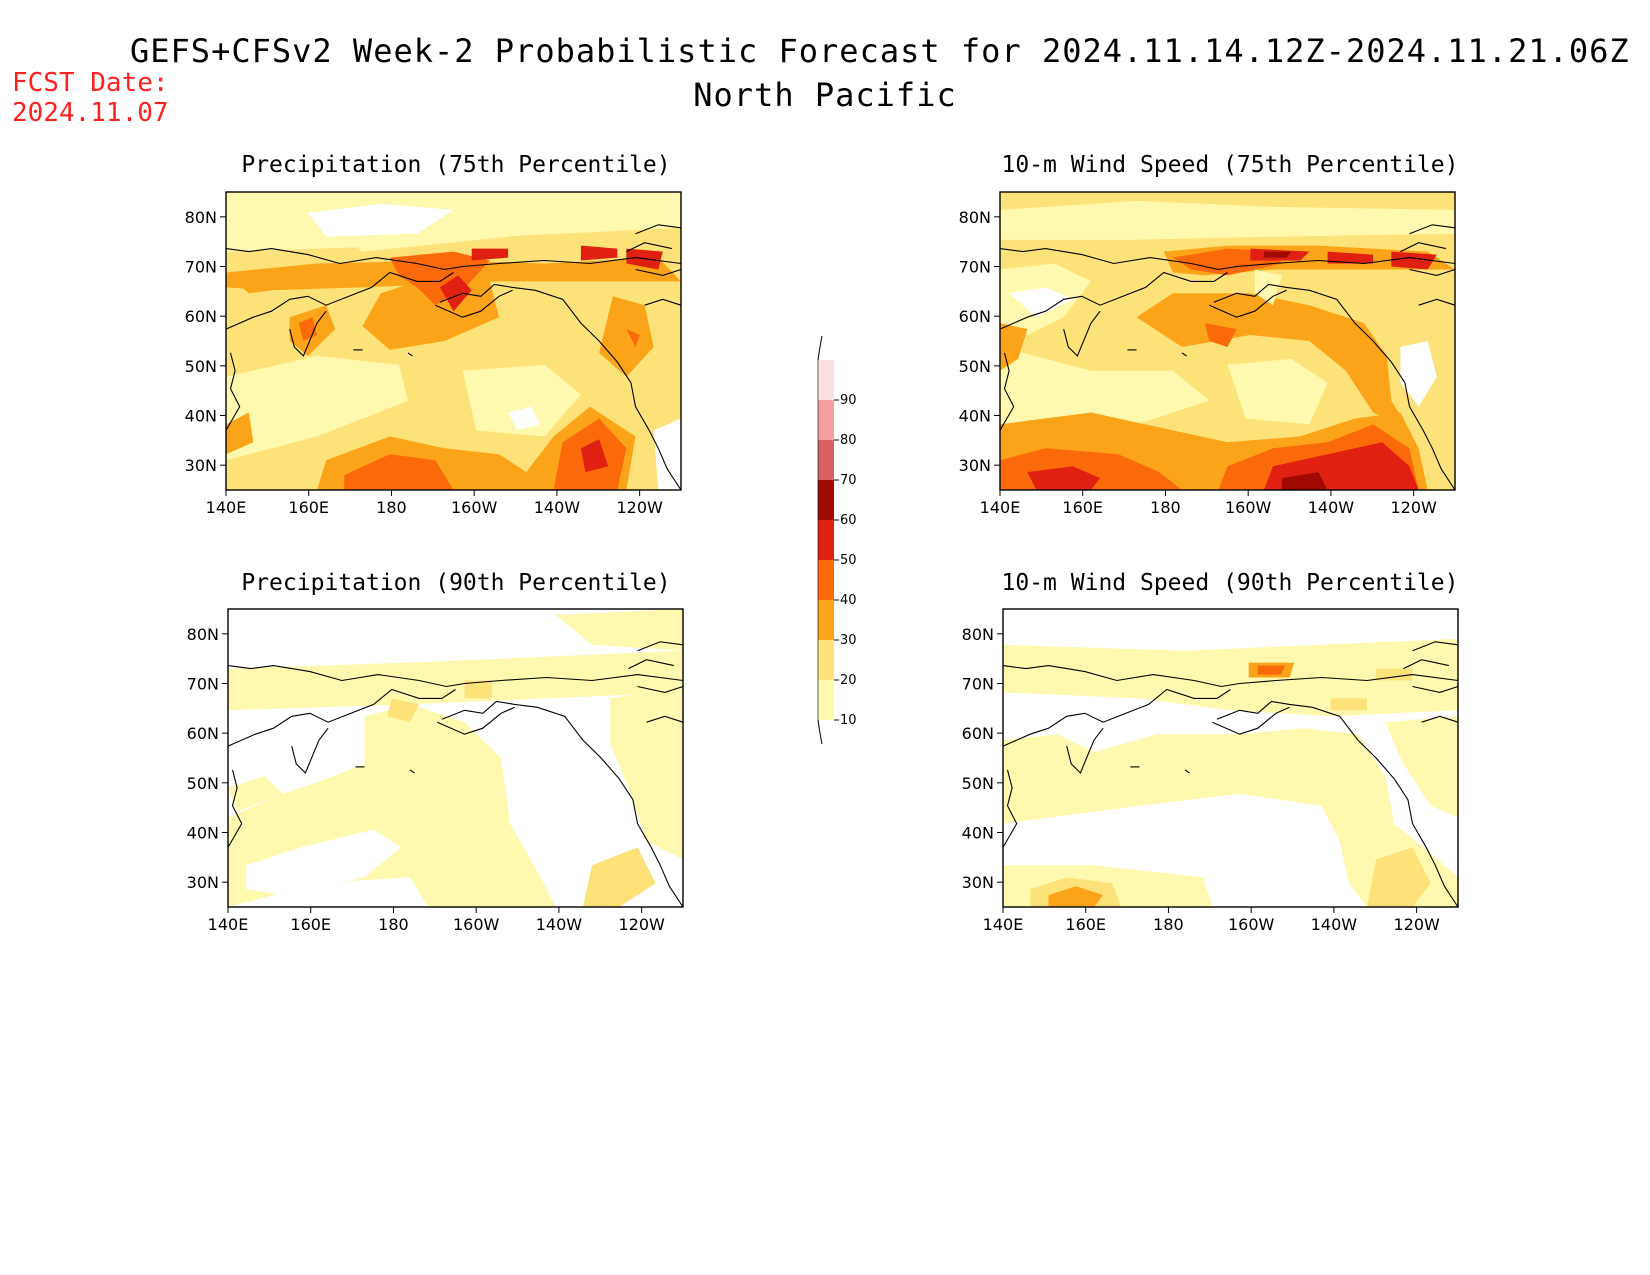 The height and width of the screenshot is (1275, 1650). I want to click on lon-tick-label: 140E, so click(1000, 507).